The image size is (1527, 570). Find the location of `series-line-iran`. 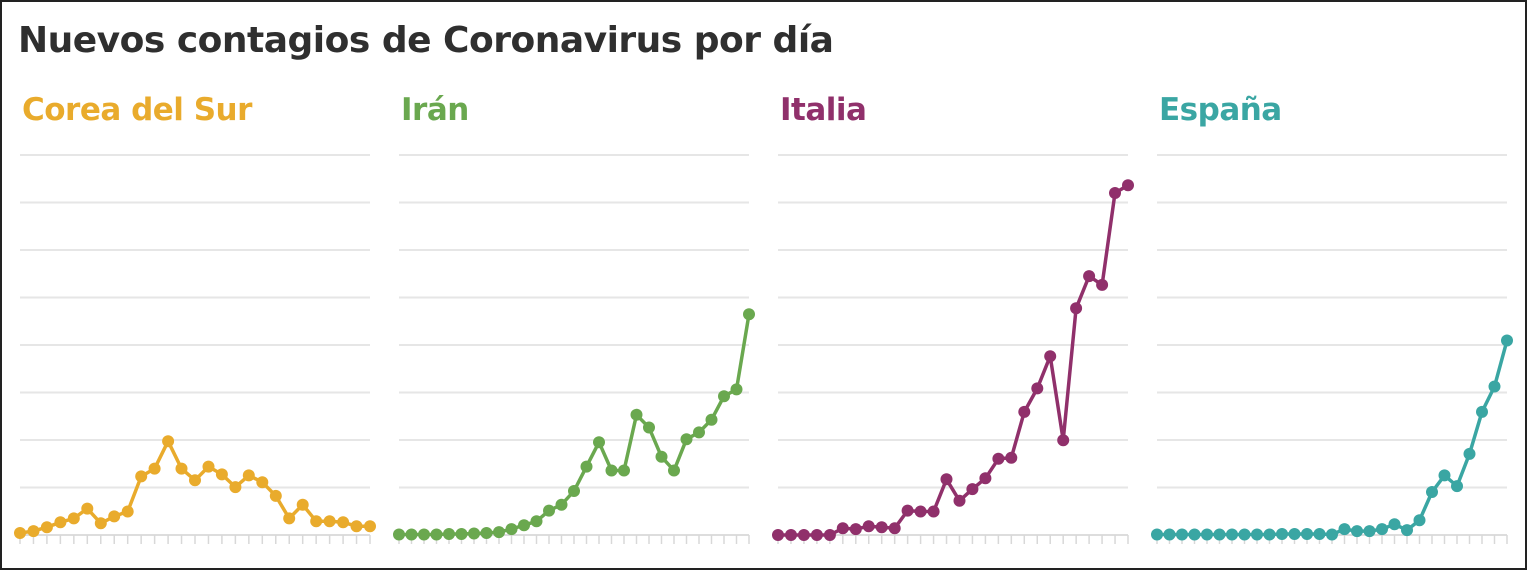

series-line-iran is located at coordinates (575, 425).